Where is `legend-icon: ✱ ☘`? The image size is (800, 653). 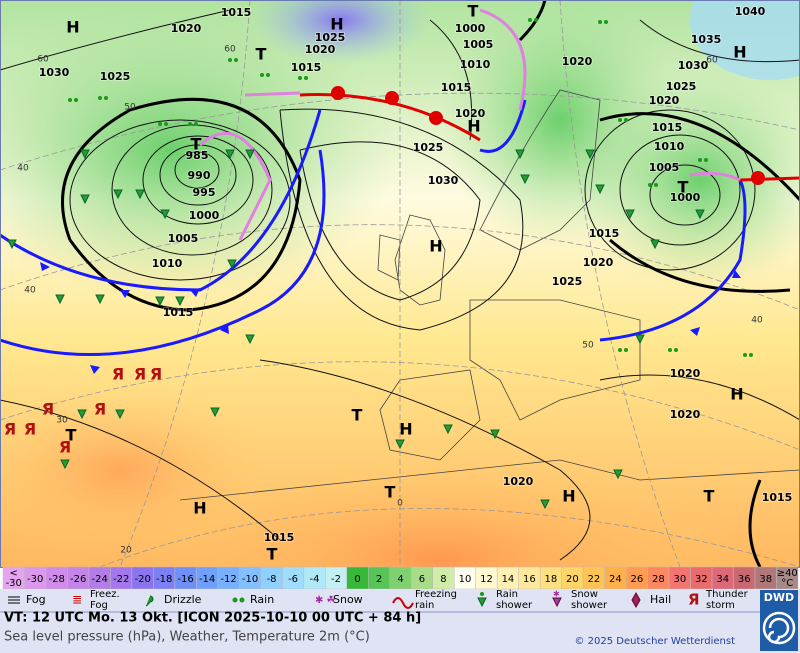
legend-icon: ✱ ☘ is located at coordinates (325, 600).